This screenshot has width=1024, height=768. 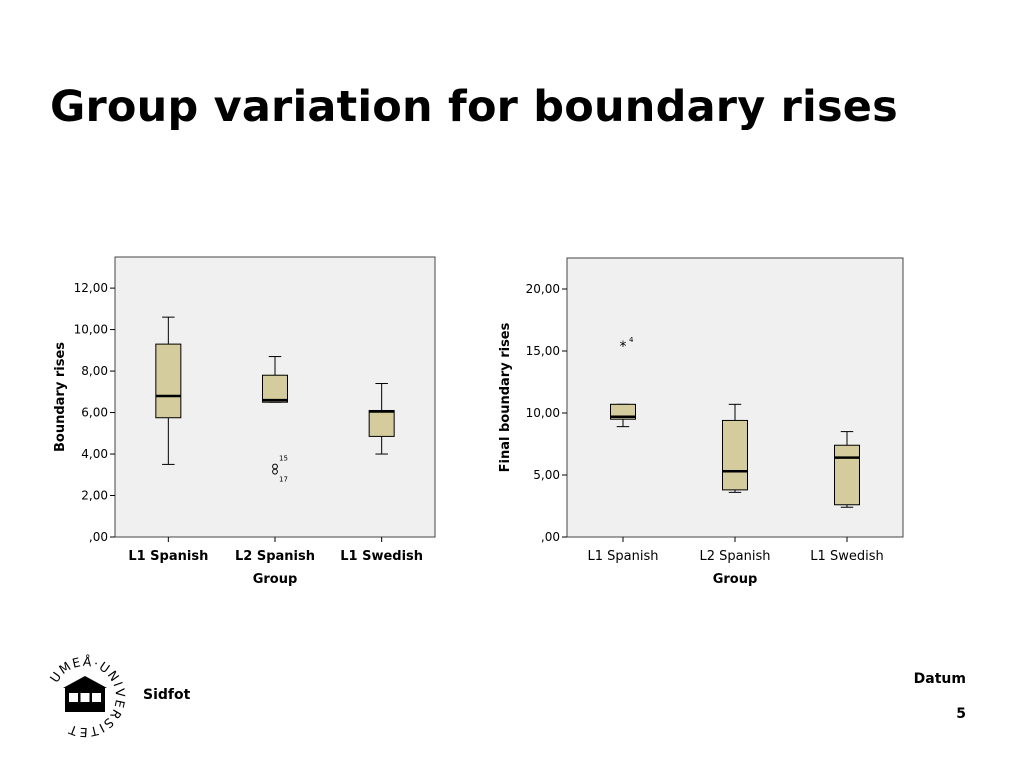 I want to click on y-tick-label: 8,00, so click(x=94, y=371).